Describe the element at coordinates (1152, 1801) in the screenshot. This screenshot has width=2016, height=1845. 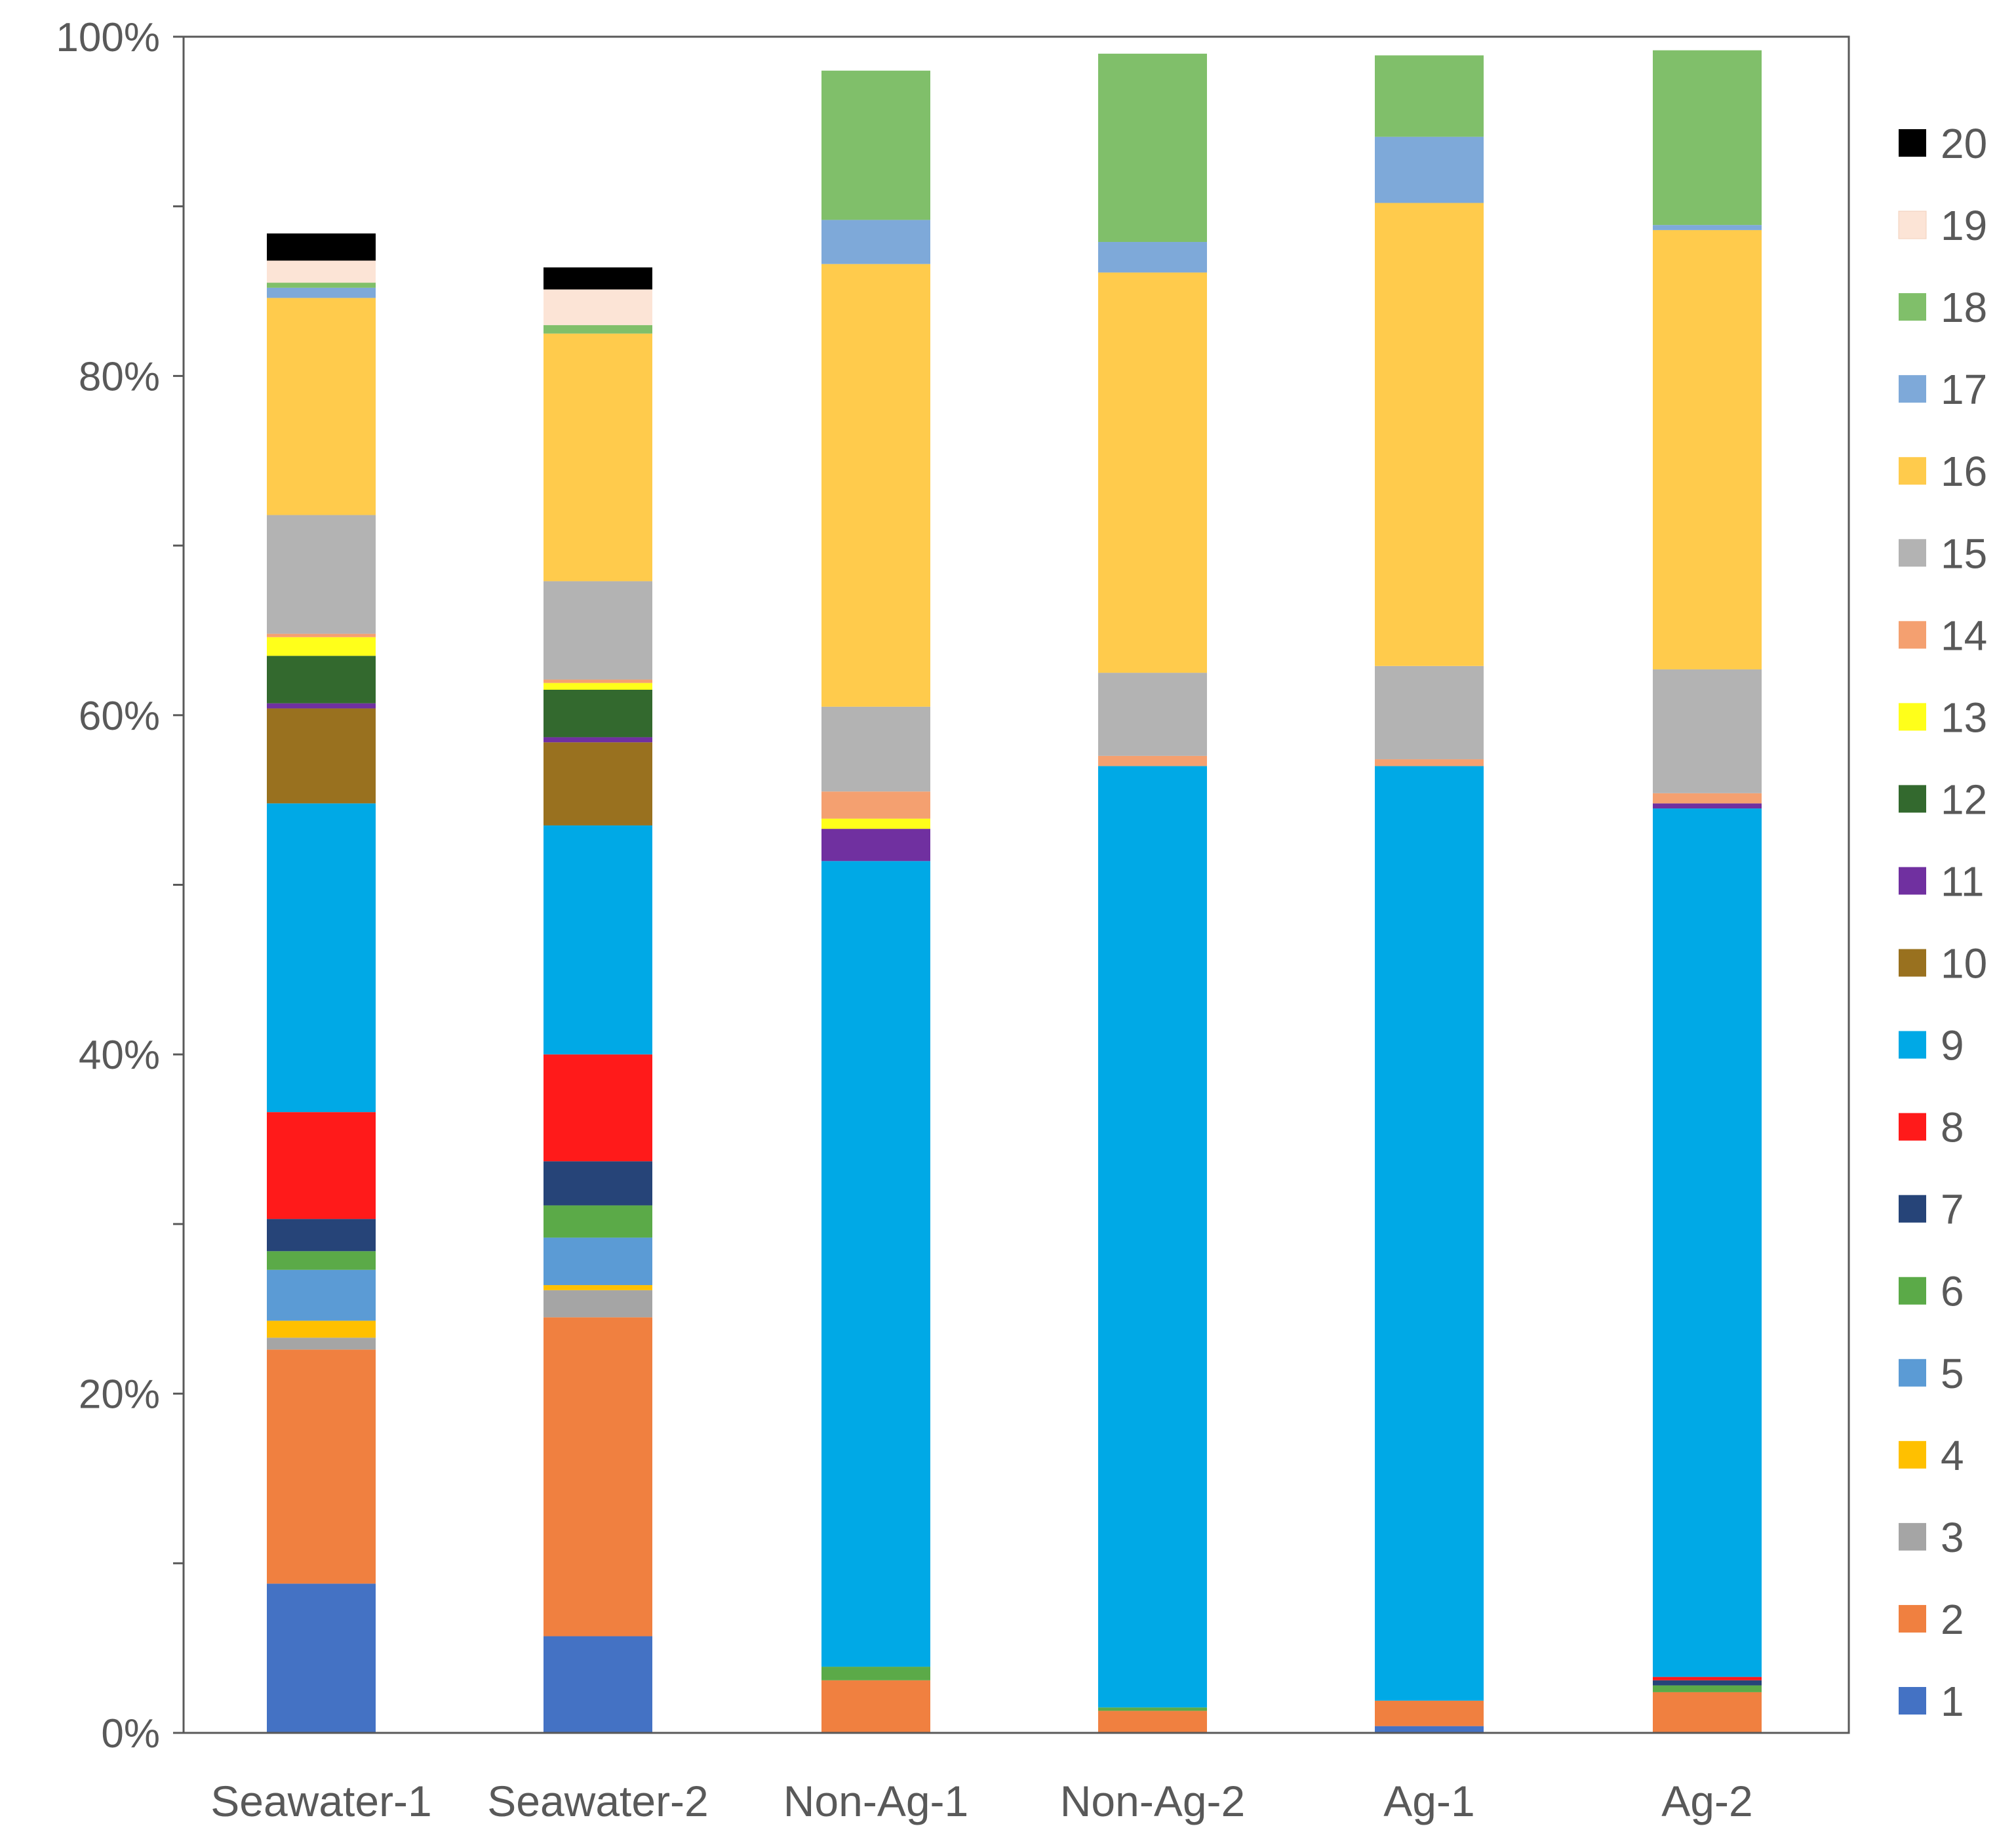
I see `x-tick-label: Non-Ag-2` at that location.